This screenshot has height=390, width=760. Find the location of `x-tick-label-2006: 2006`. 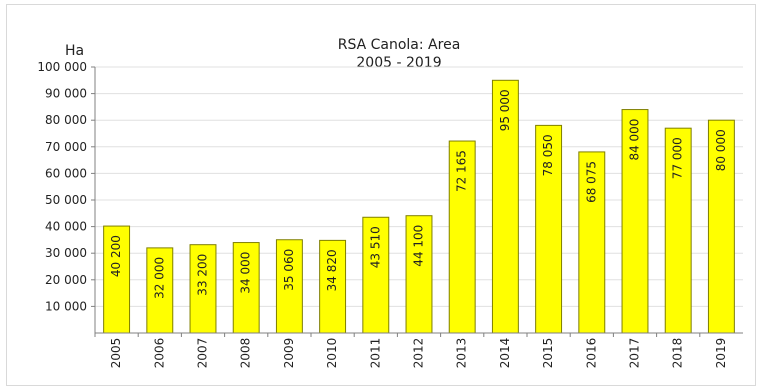

x-tick-label-2006: 2006 is located at coordinates (159, 353).